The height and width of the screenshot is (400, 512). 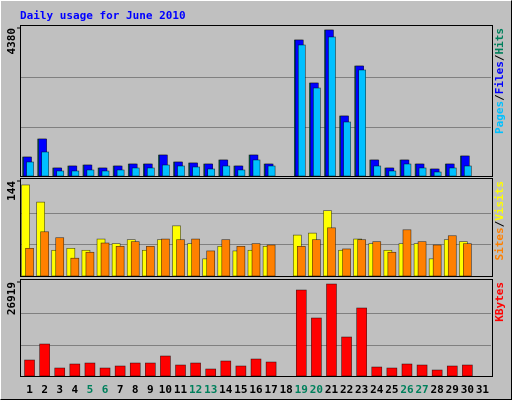 I want to click on x-tick-label: 9, so click(x=150, y=389).